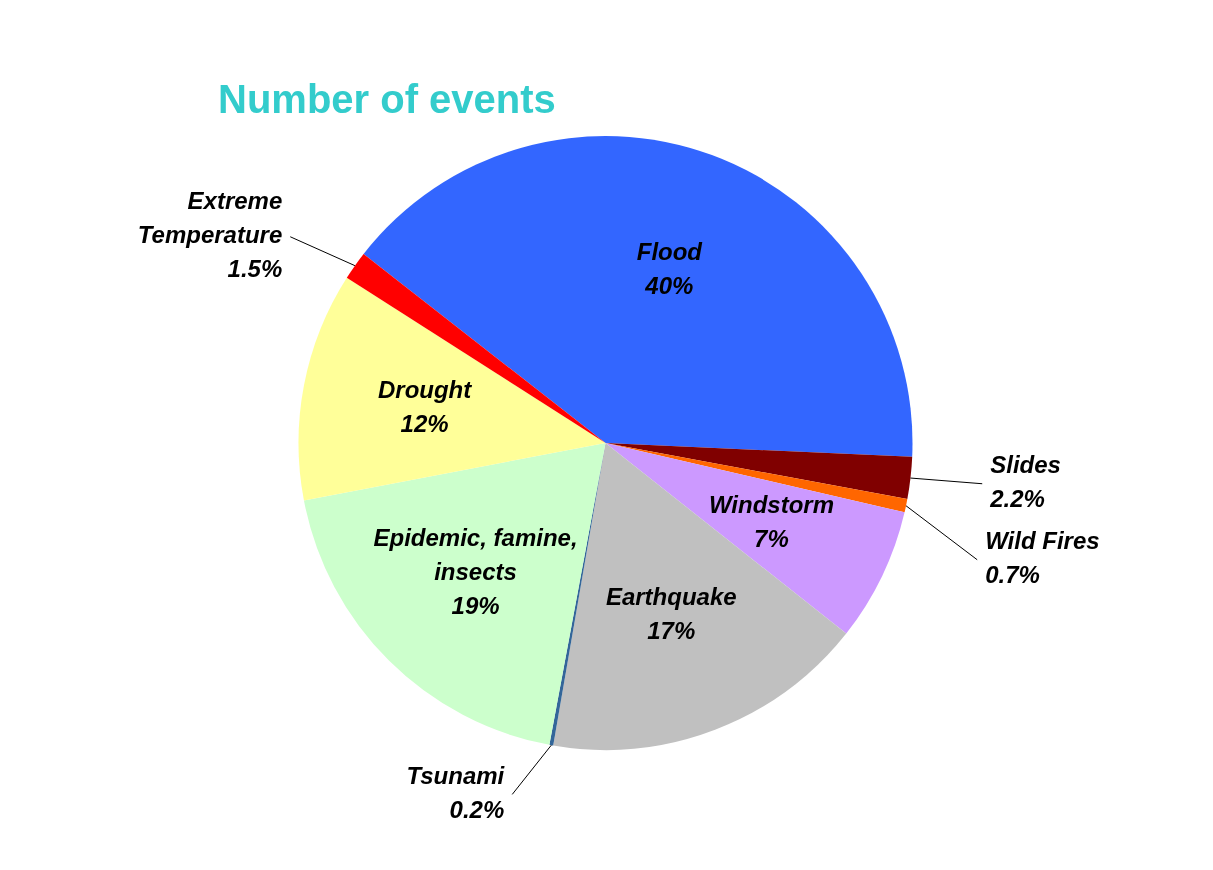 This screenshot has height=870, width=1213. I want to click on slice-label: Extreme Temperature, so click(210, 218).